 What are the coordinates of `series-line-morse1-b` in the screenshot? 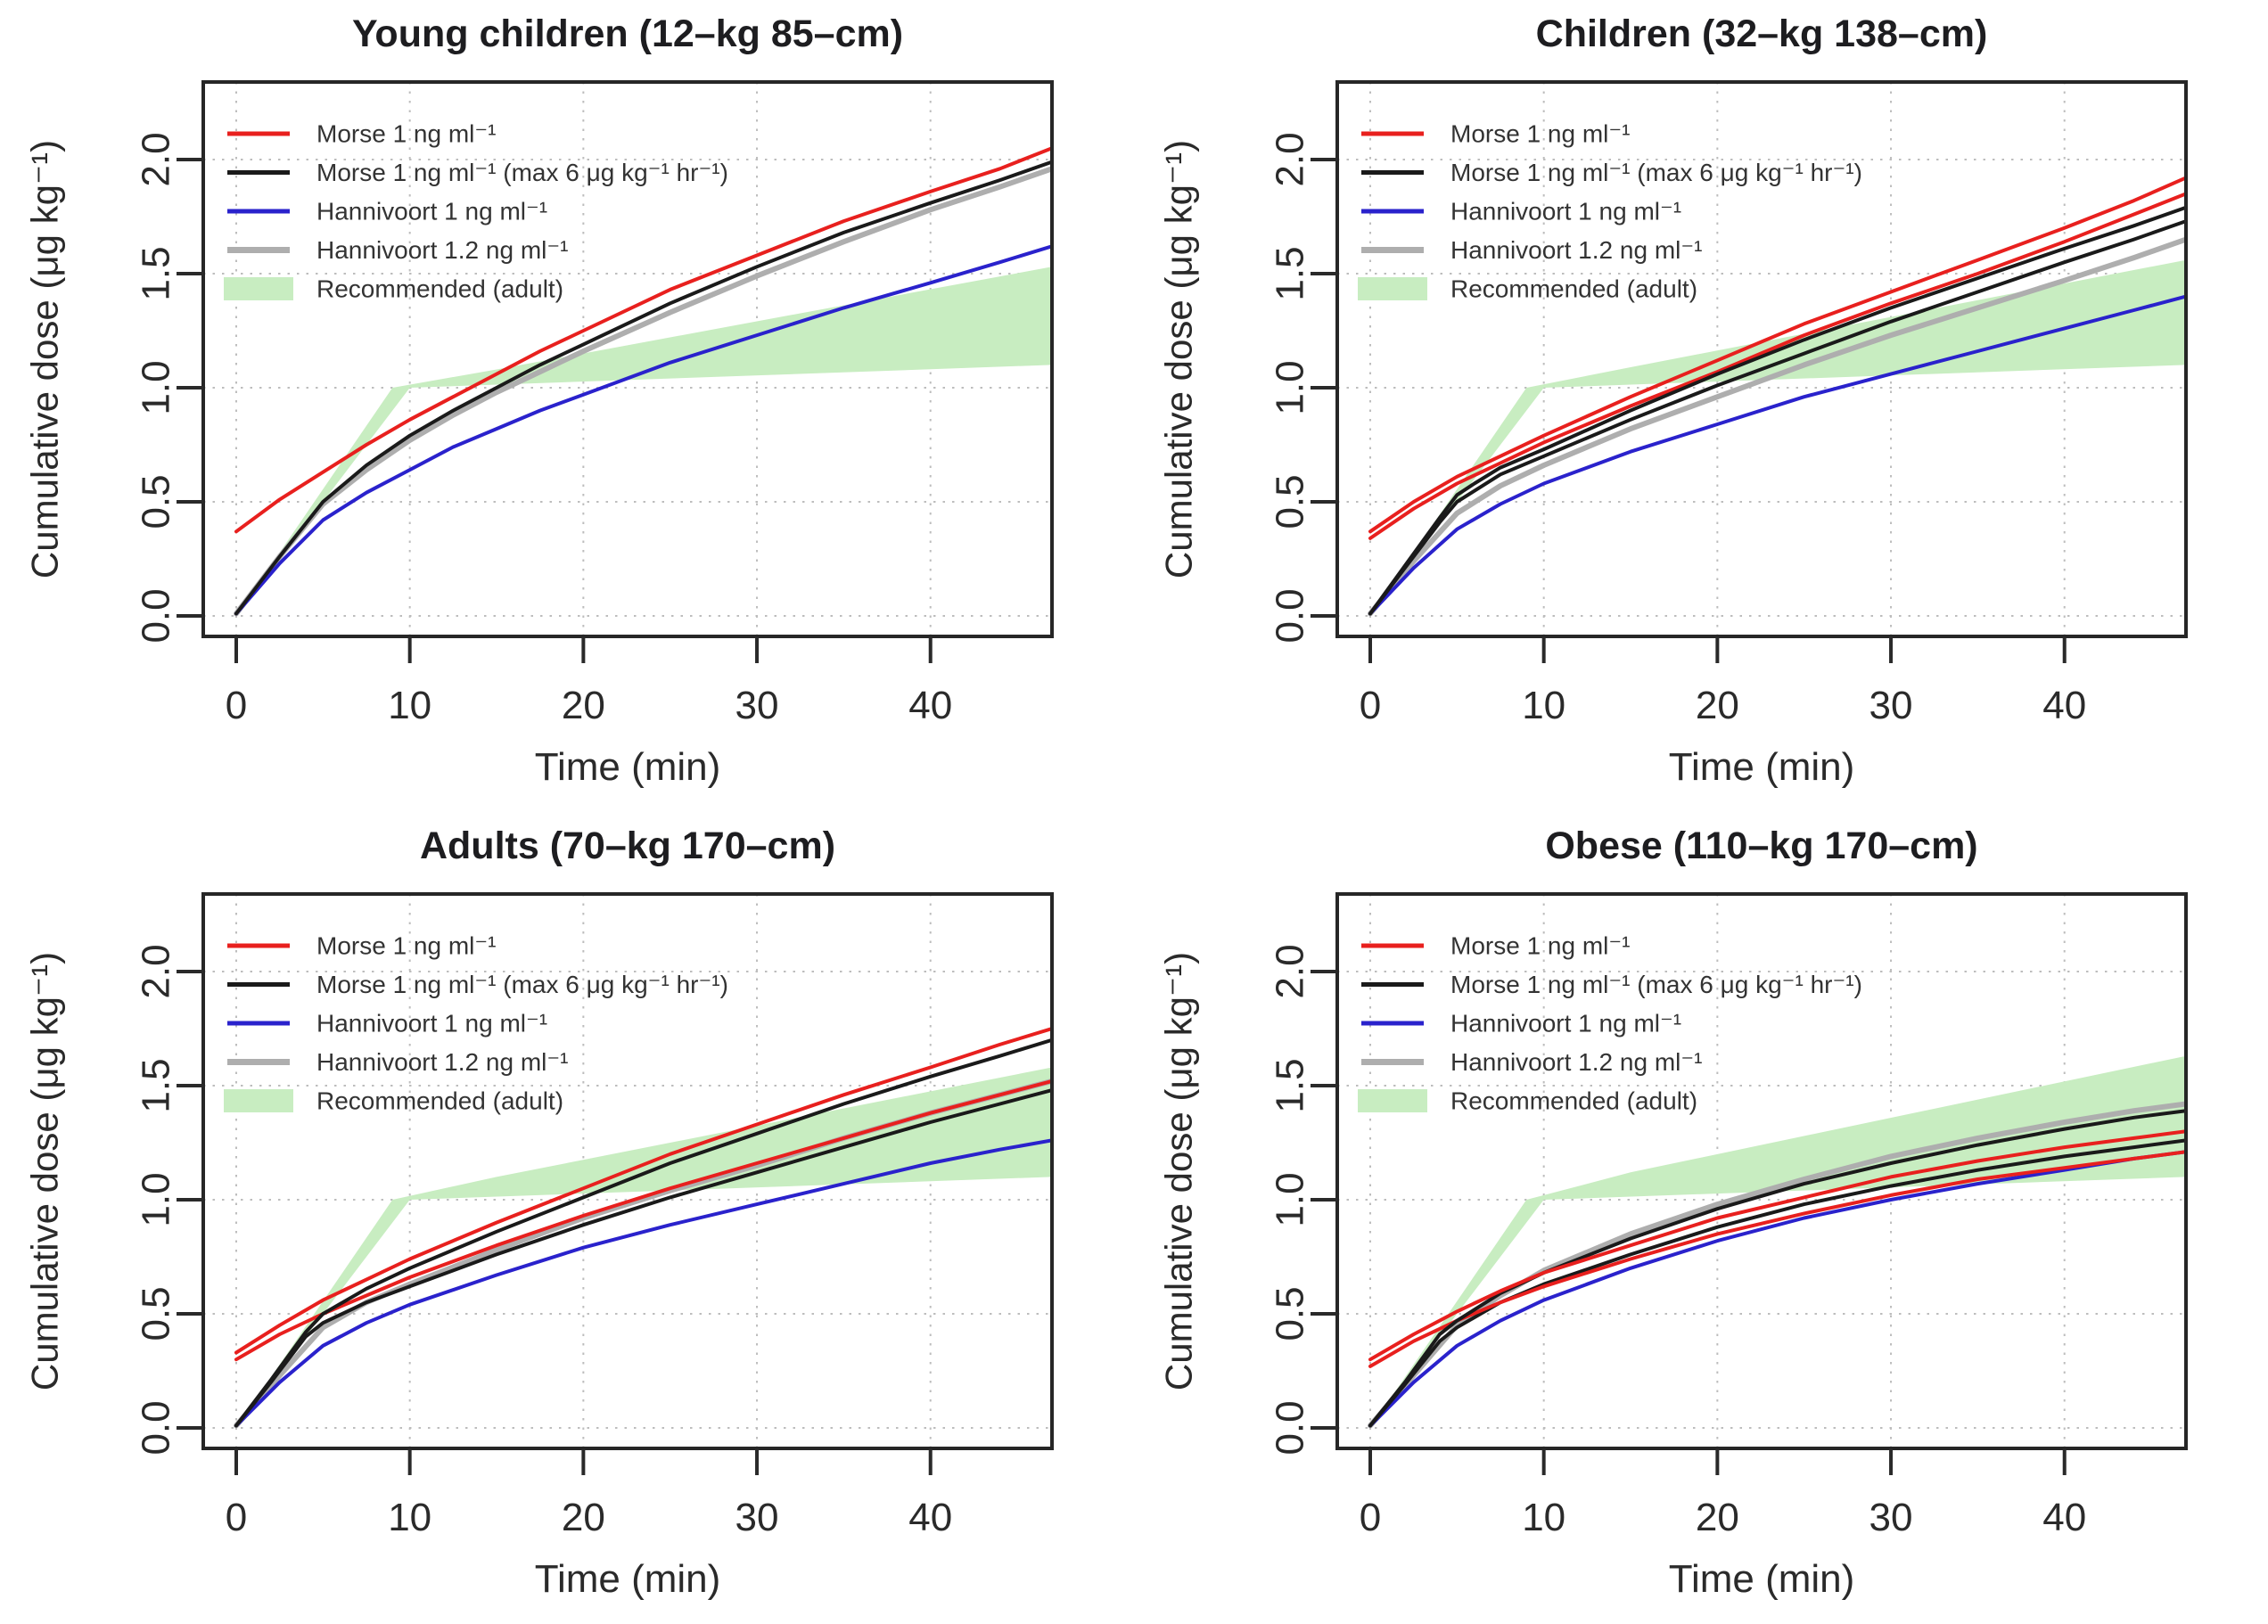 It's located at (1777, 366).